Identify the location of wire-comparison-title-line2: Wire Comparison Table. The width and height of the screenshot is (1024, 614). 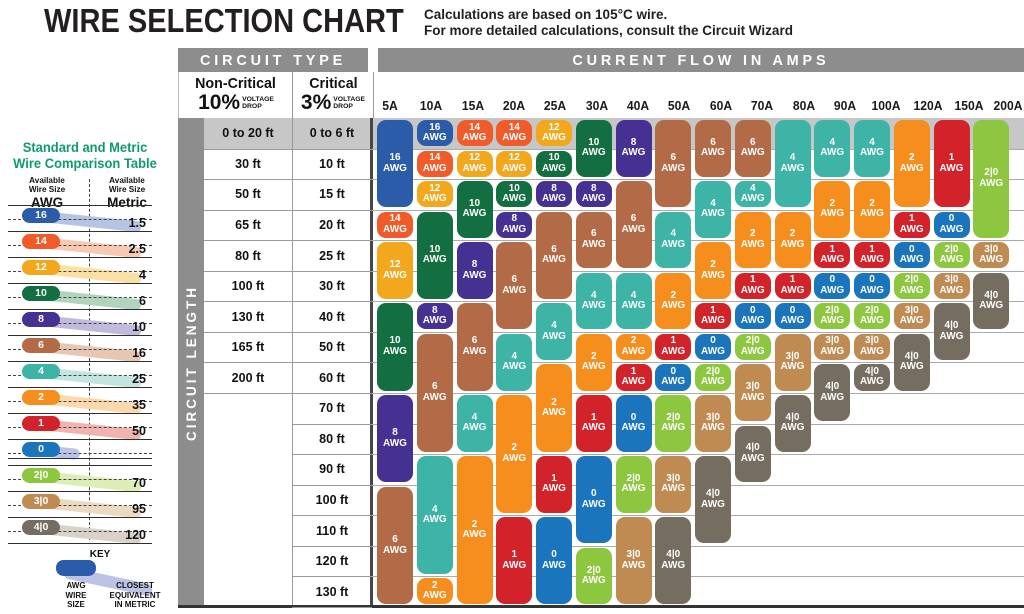
(85, 163).